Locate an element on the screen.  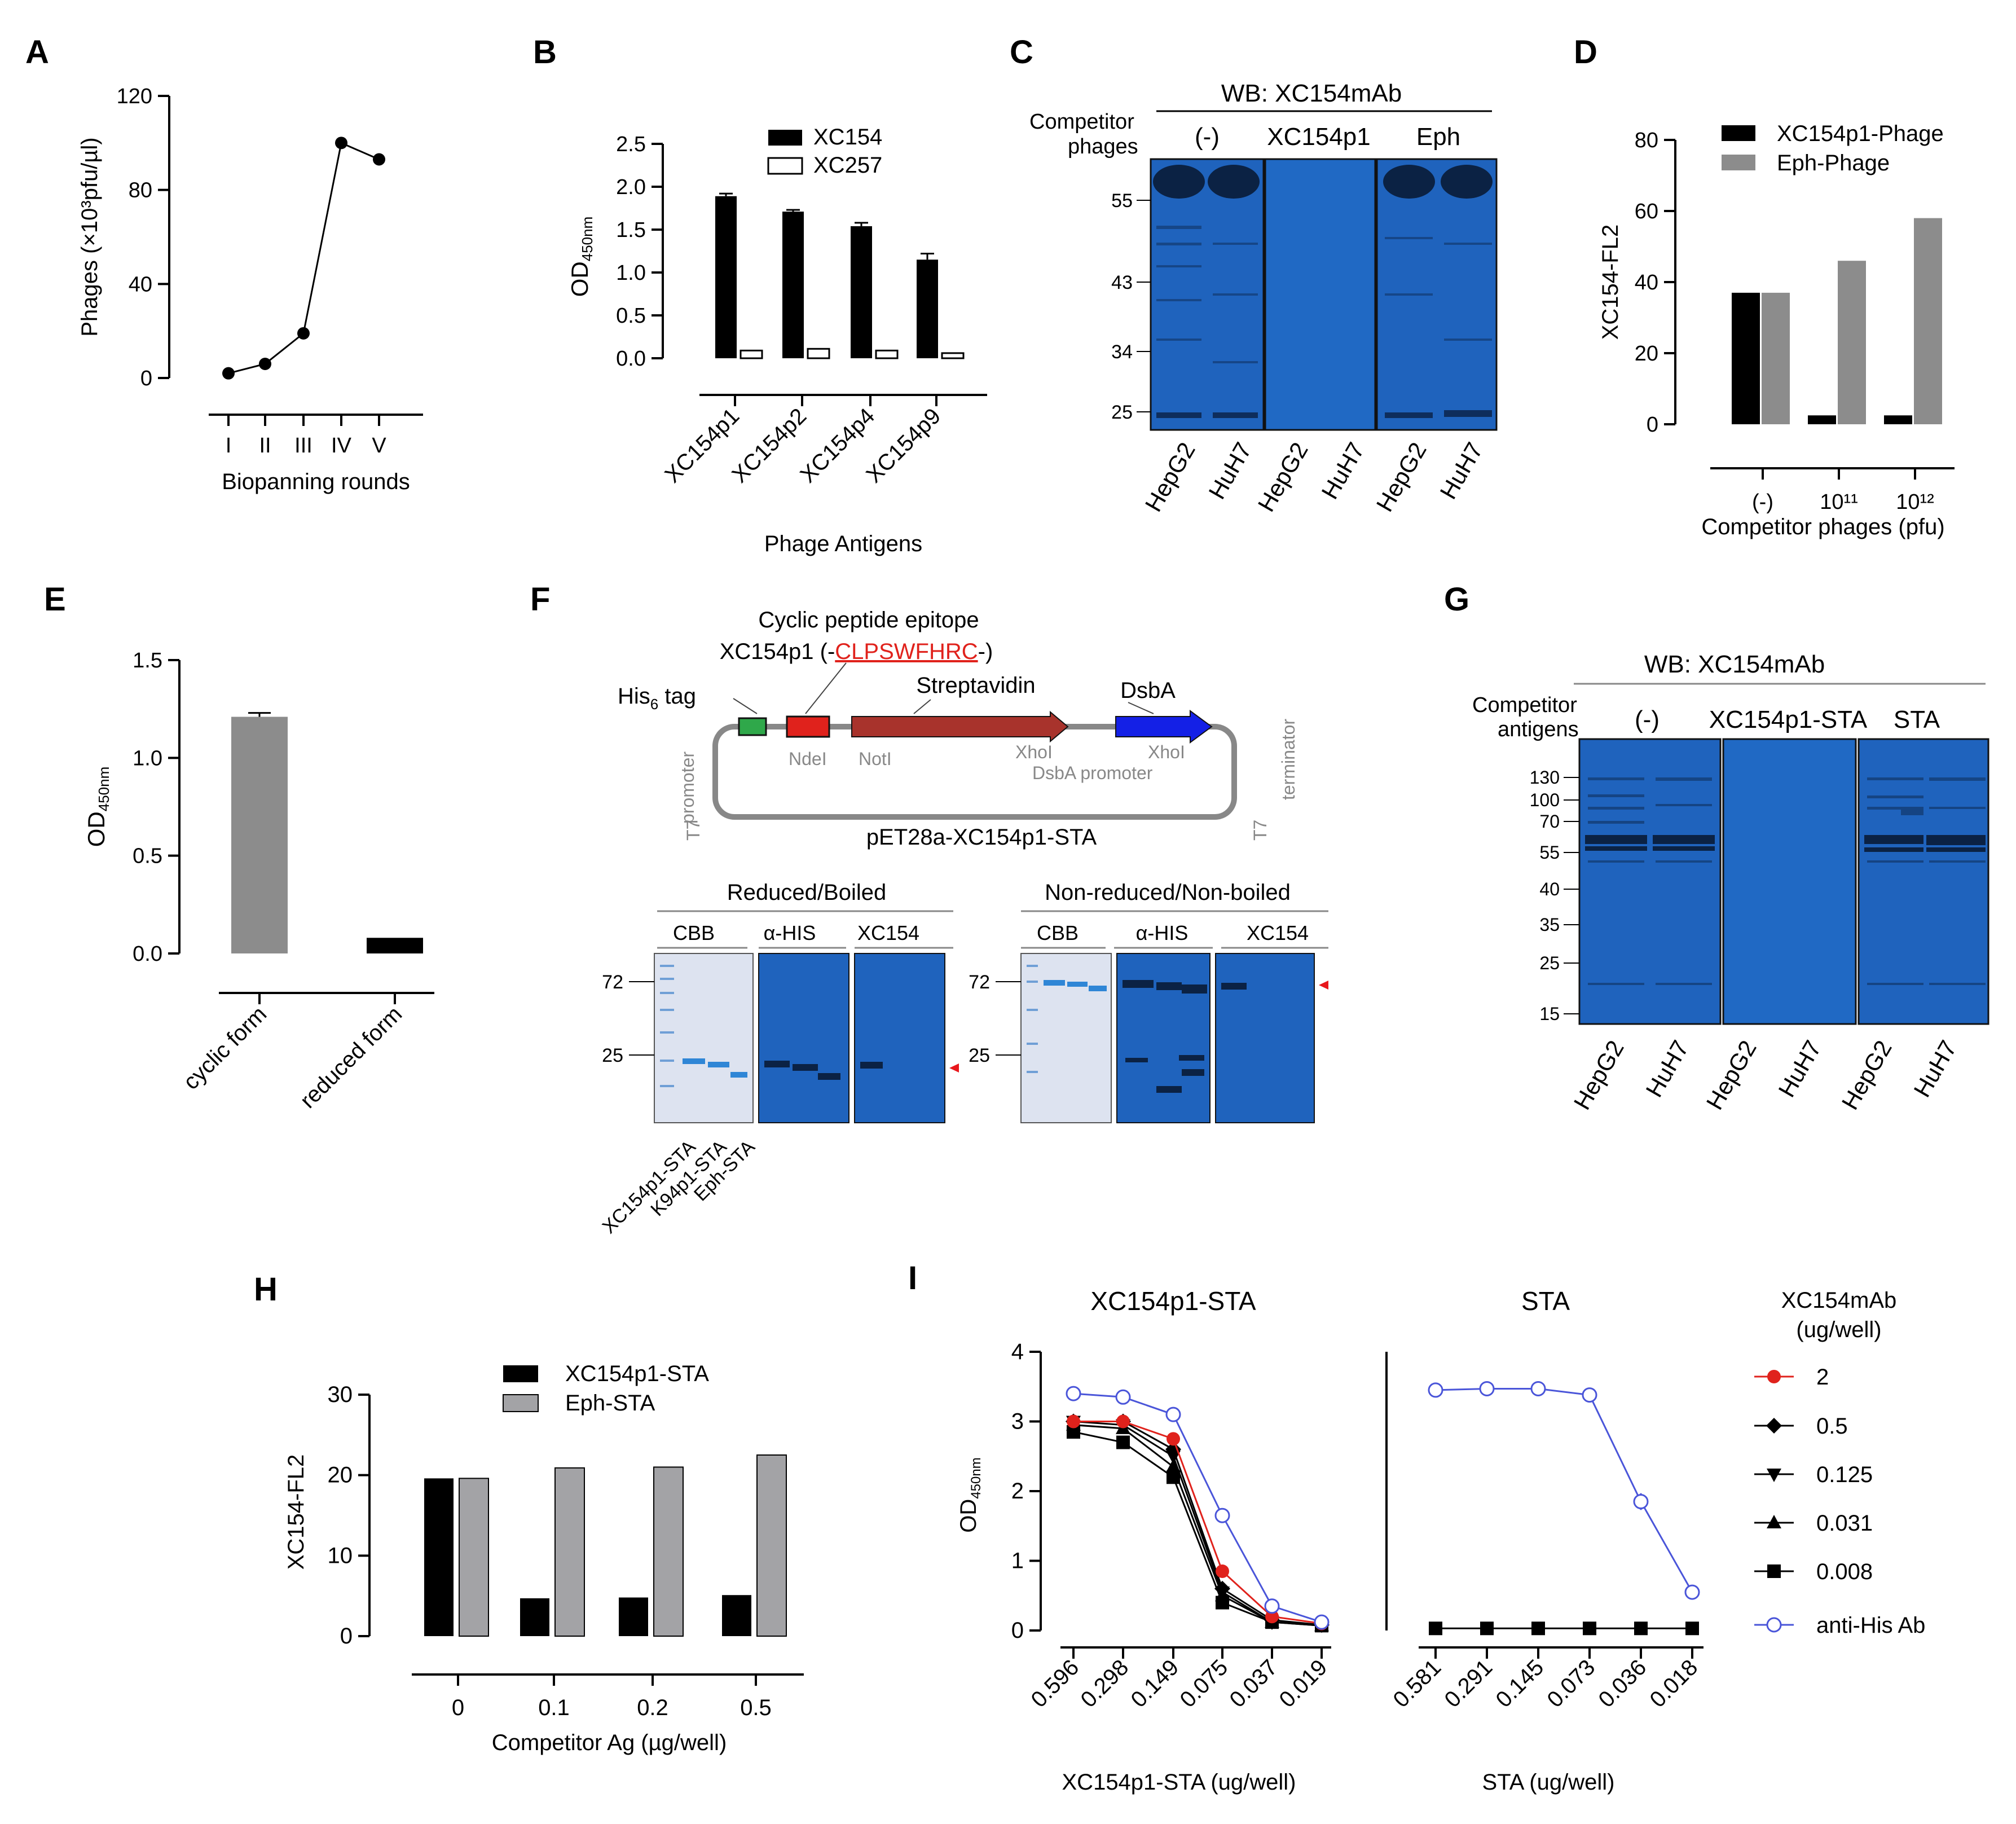
i-legend-title-2: (ug/well) is located at coordinates (1838, 1329).